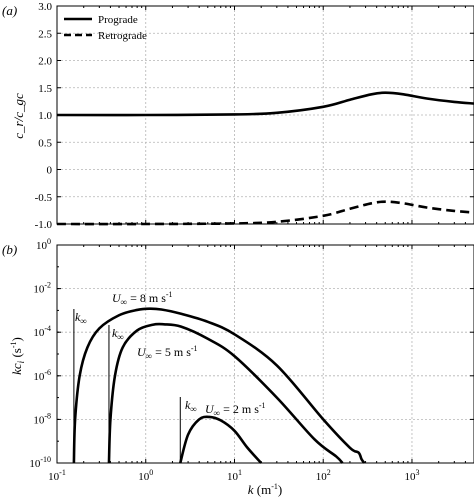 The height and width of the screenshot is (501, 474). Describe the element at coordinates (105, 28) in the screenshot. I see `legend: Prograde Retrograde` at that location.